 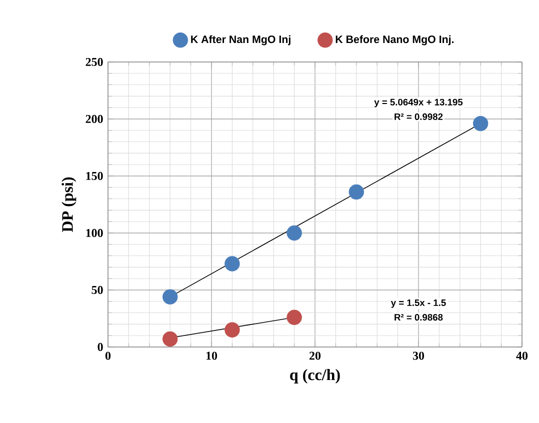 I want to click on annotation: y = 5.0649x + 13.195, so click(x=418, y=103).